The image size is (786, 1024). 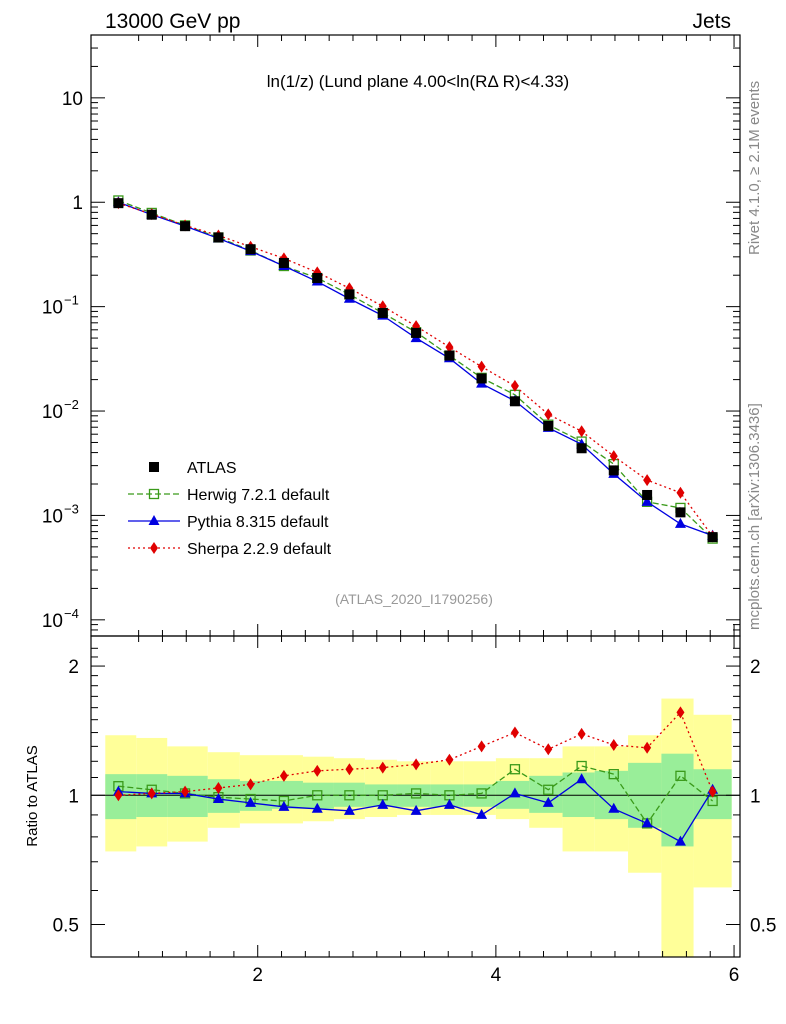 What do you see at coordinates (259, 549) in the screenshot?
I see `legend-label-sherpa: Sherpa 2.2.9 default` at bounding box center [259, 549].